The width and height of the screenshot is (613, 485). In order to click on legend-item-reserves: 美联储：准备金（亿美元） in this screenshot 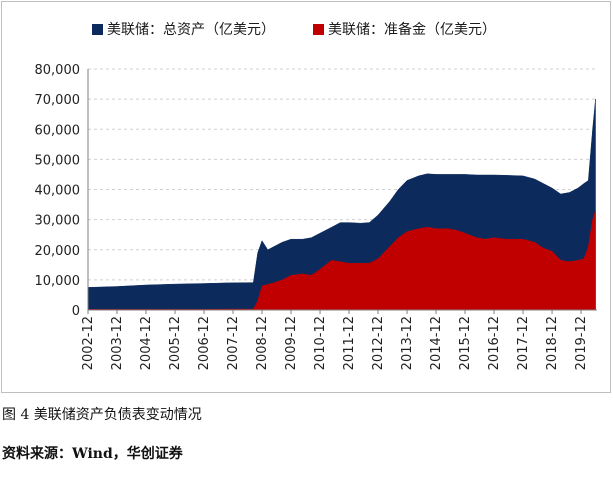, I will do `click(404, 29)`.